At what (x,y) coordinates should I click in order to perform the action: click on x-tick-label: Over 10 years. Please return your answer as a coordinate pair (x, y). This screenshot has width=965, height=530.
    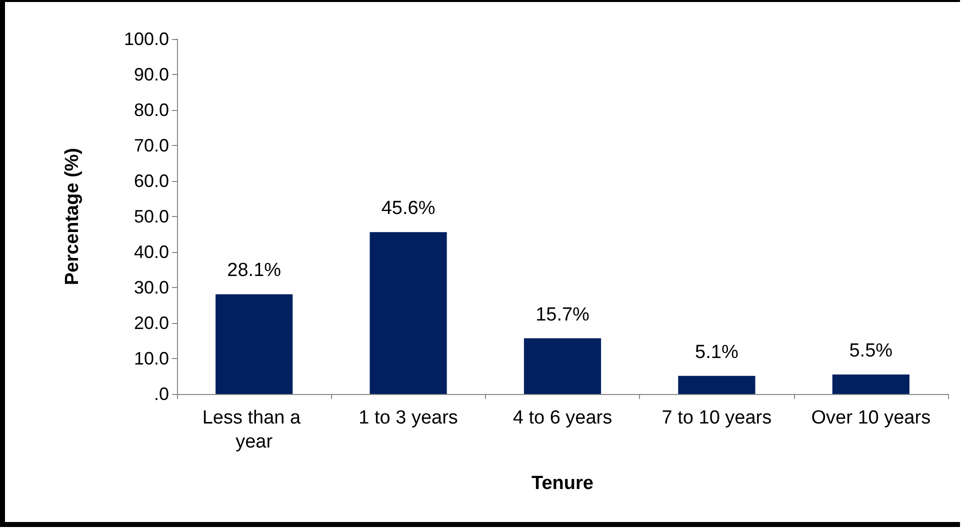
    Looking at the image, I should click on (871, 418).